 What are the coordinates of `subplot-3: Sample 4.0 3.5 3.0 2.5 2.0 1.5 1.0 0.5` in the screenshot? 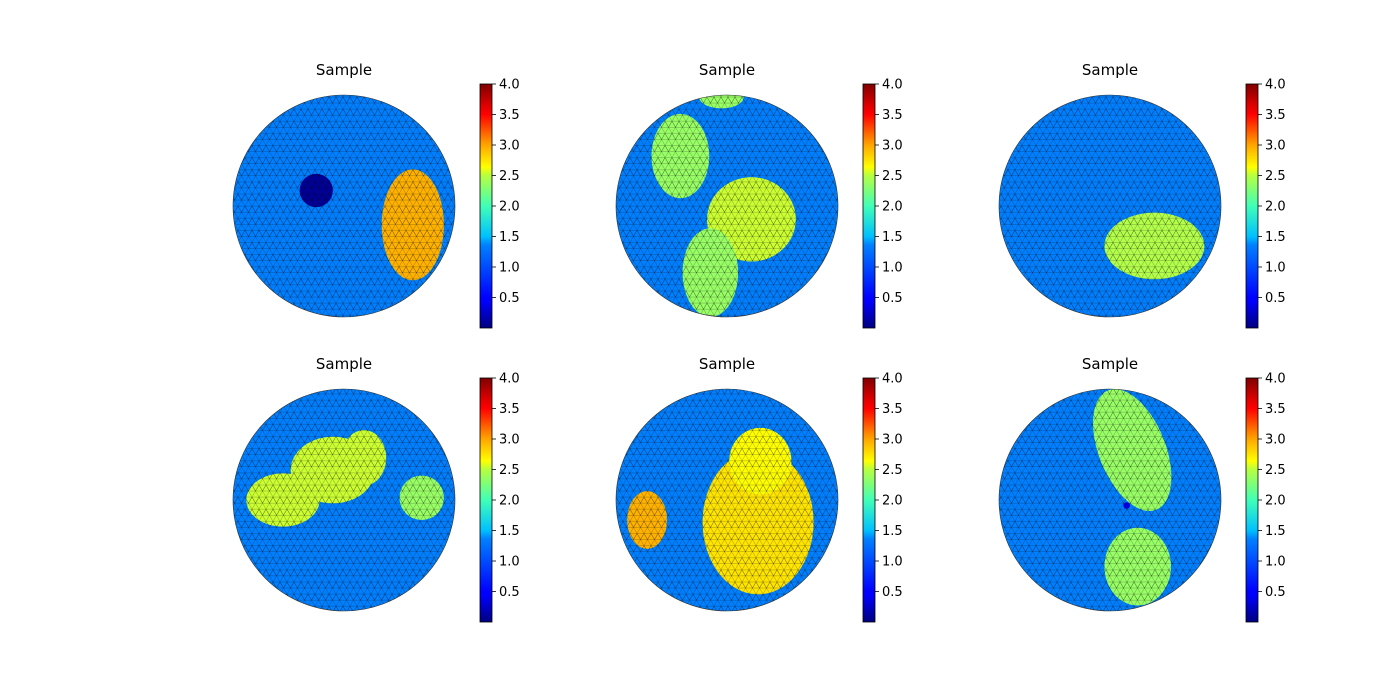 It's located at (1142, 195).